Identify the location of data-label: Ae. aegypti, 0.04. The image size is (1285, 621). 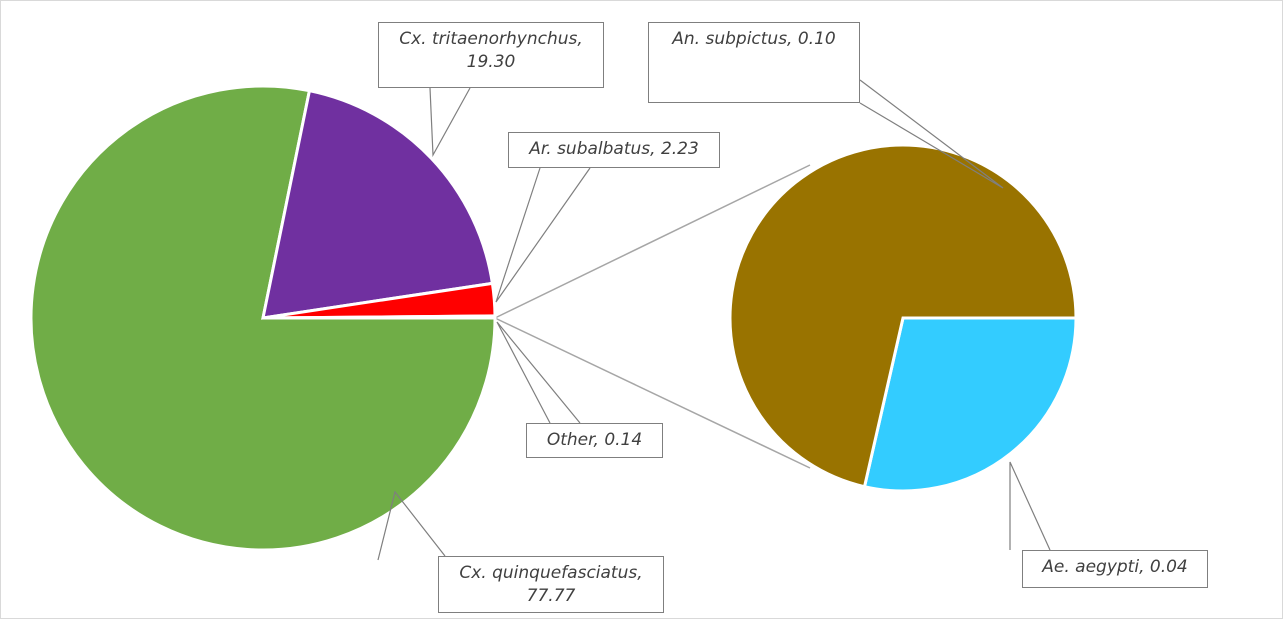
(1115, 569).